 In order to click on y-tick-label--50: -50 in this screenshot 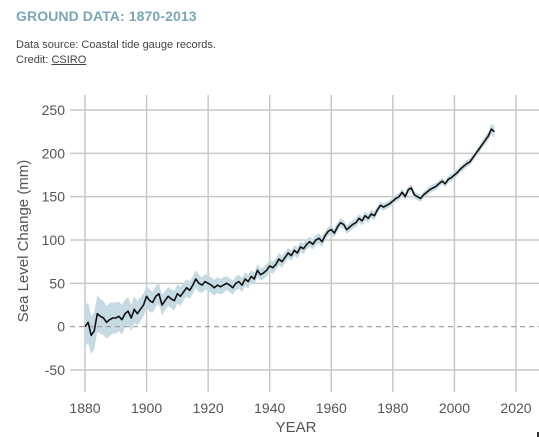, I will do `click(55, 370)`.